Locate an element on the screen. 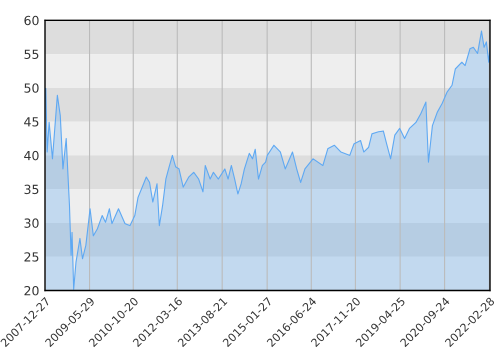 The height and width of the screenshot is (350, 500). y-tick-label: 25 is located at coordinates (31, 257).